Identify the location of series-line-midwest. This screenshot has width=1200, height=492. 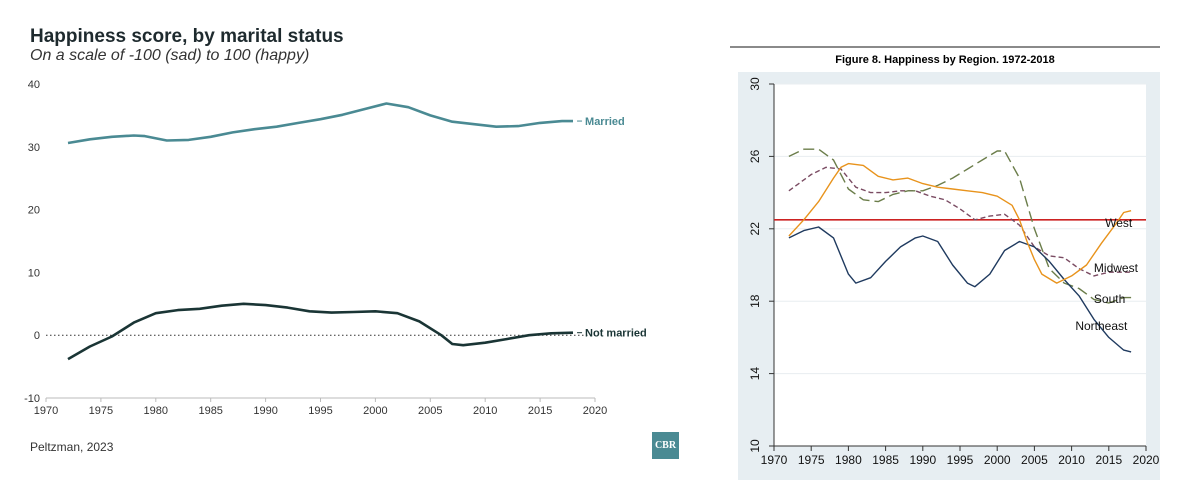
(960, 221).